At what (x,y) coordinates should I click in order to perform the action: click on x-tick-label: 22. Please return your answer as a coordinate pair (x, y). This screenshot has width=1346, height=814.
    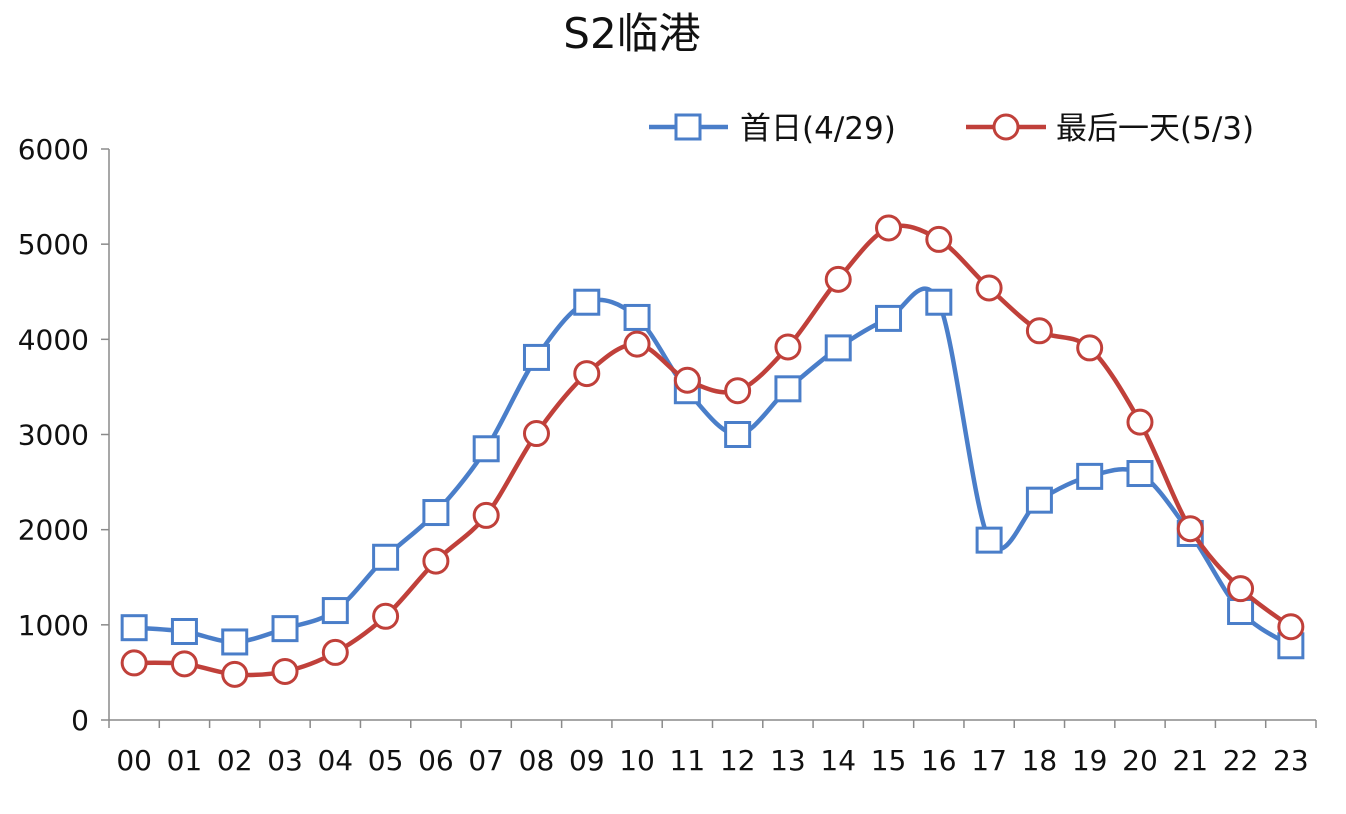
    Looking at the image, I should click on (1241, 760).